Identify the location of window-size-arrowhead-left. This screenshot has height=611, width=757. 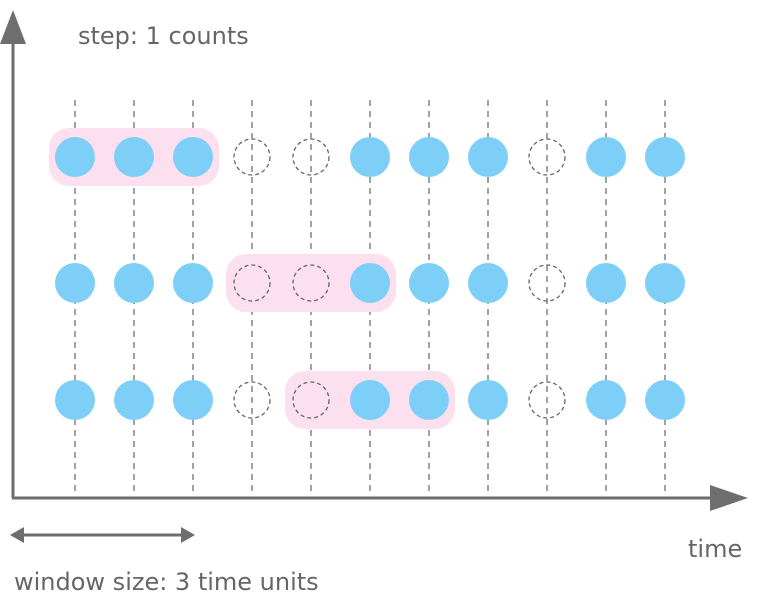
(17, 535).